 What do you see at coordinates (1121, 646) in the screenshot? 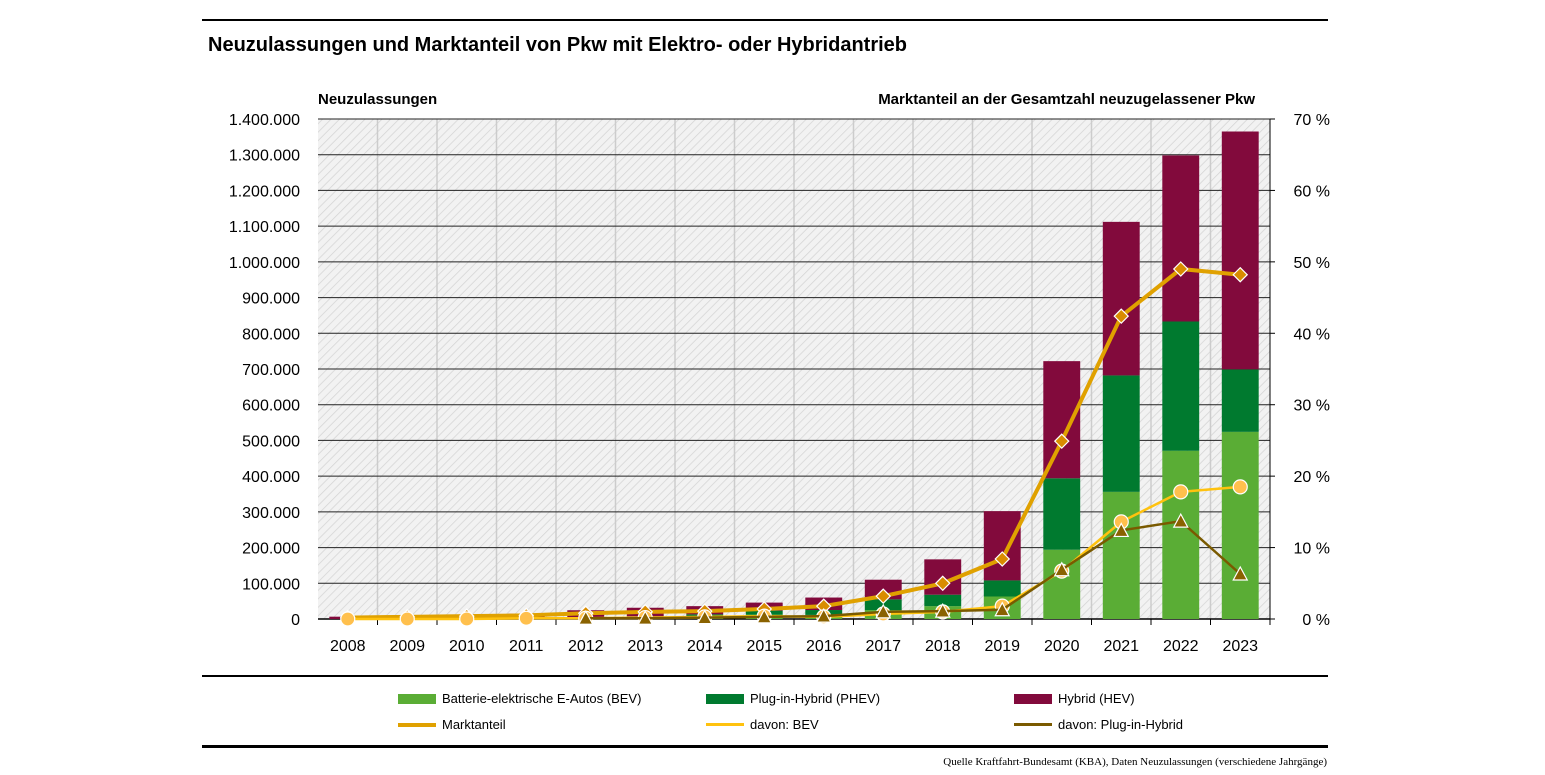
I see `x-tick-label: 2021` at bounding box center [1121, 646].